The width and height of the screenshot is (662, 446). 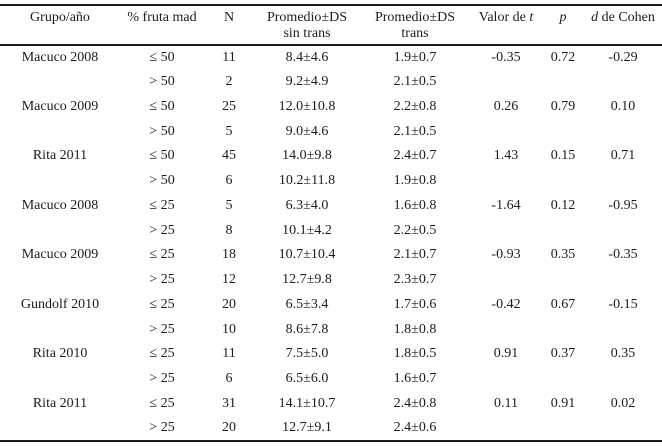 I want to click on table-row: > 25 10 8.6±7.8 1.8±0.8, so click(x=331, y=329).